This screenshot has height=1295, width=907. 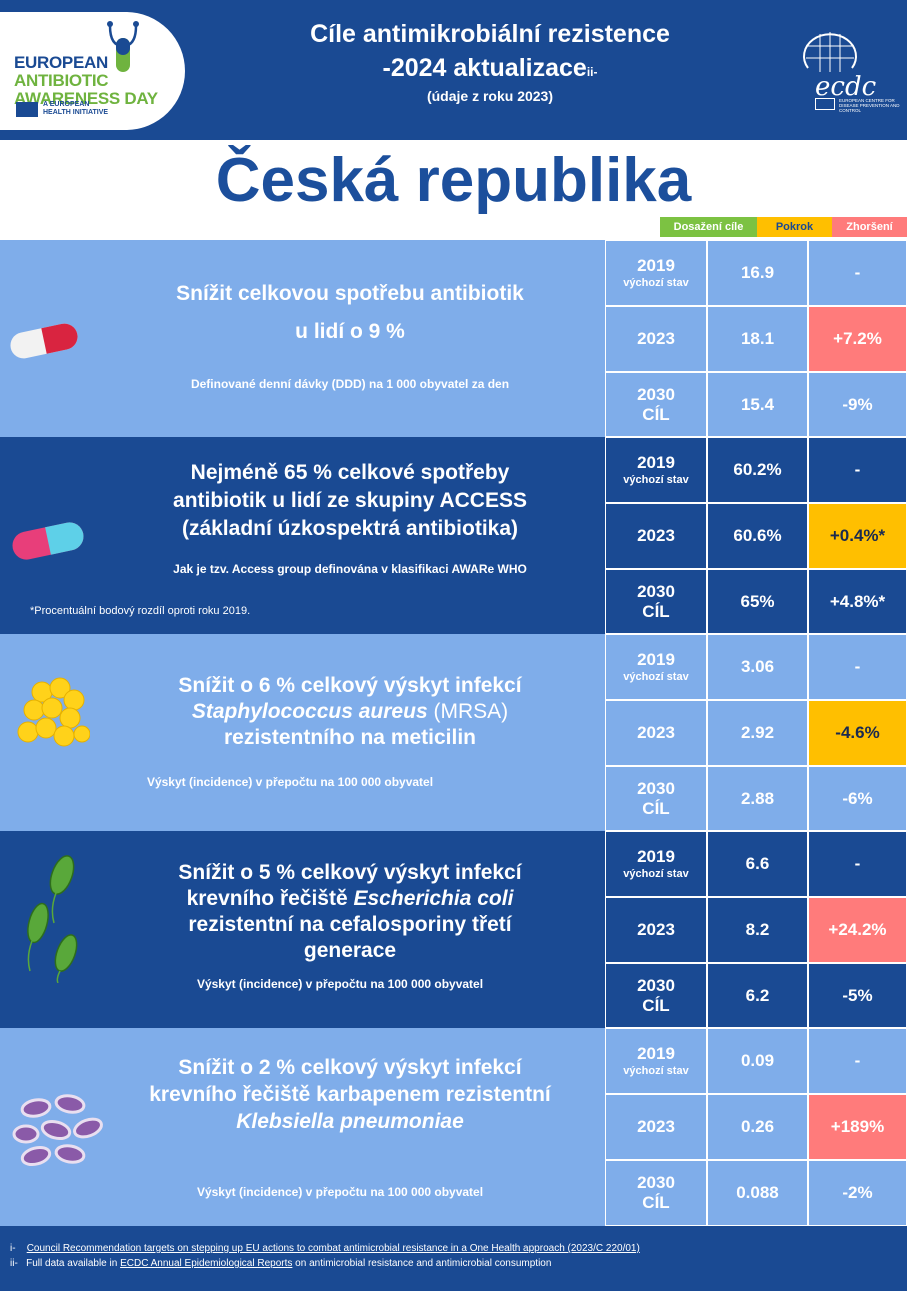 I want to click on value-cell: 2.92, so click(x=757, y=733).